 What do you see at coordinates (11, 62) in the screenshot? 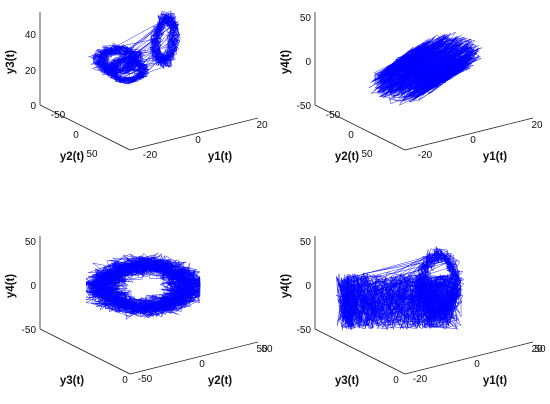
I see `z-axis-label: y3(t)` at bounding box center [11, 62].